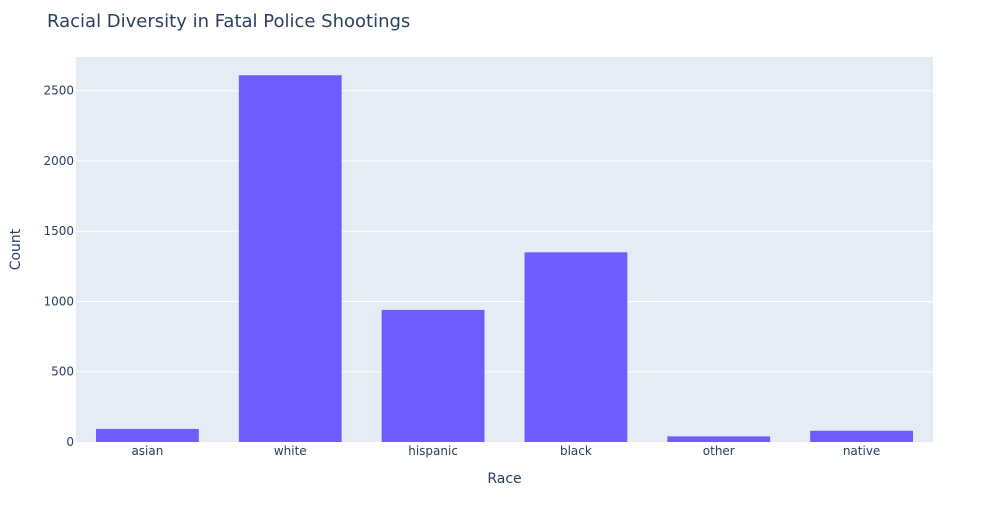  I want to click on x-tick-label: black, so click(576, 451).